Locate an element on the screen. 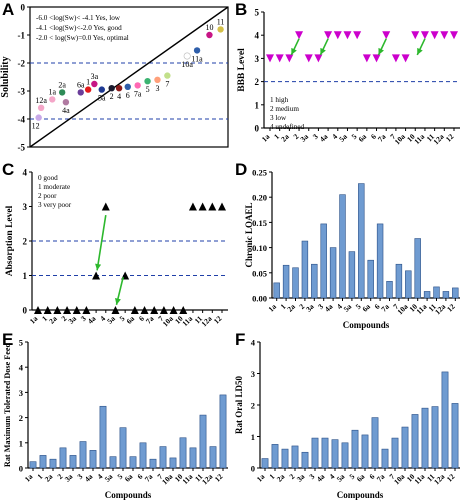 Image resolution: width=464 pixels, height=500 pixels. b-marker-12a is located at coordinates (444, 35).